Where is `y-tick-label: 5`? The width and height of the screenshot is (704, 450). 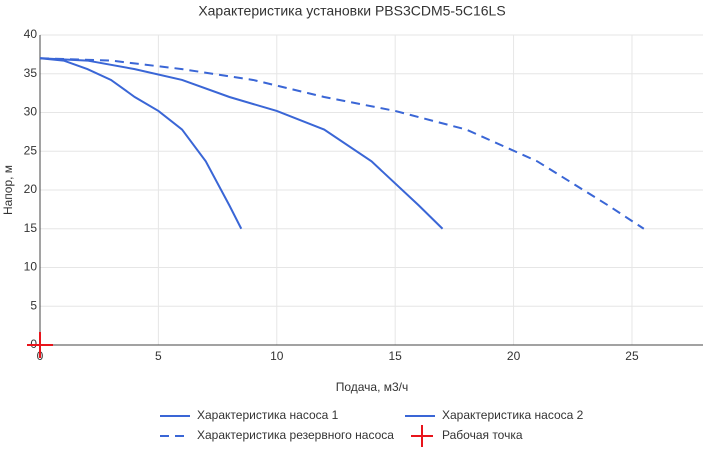 y-tick-label: 5 is located at coordinates (33, 305).